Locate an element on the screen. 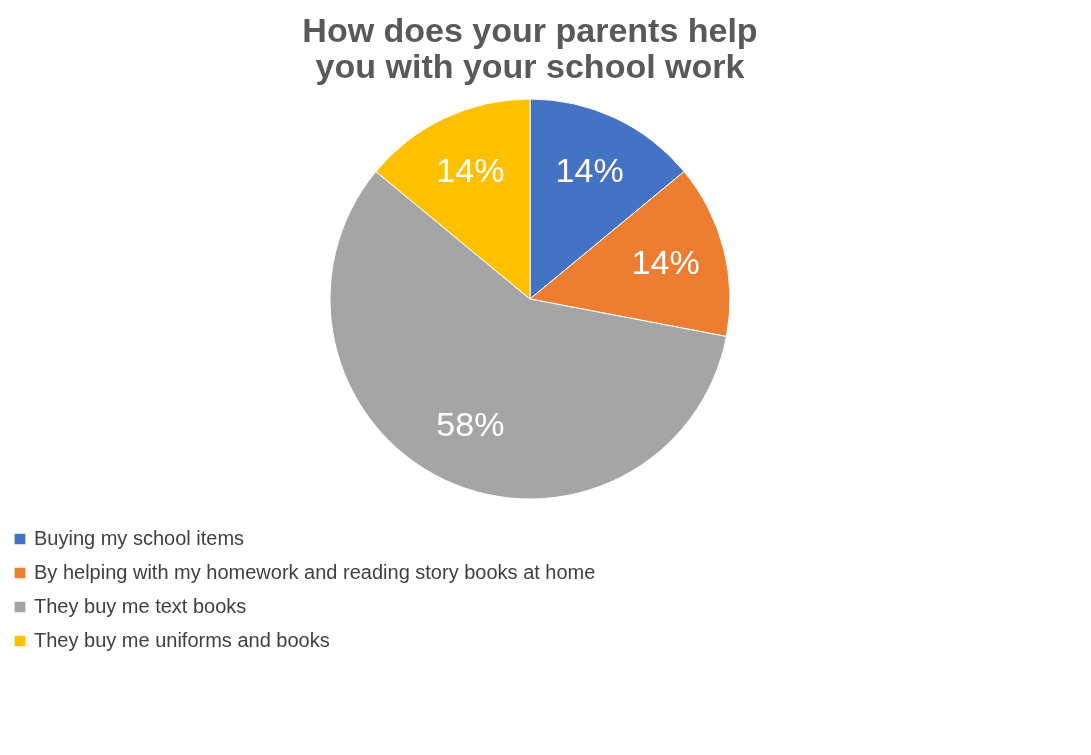 This screenshot has height=755, width=1091. legend-label: By helping with my homework and reading story books at home is located at coordinates (315, 572).